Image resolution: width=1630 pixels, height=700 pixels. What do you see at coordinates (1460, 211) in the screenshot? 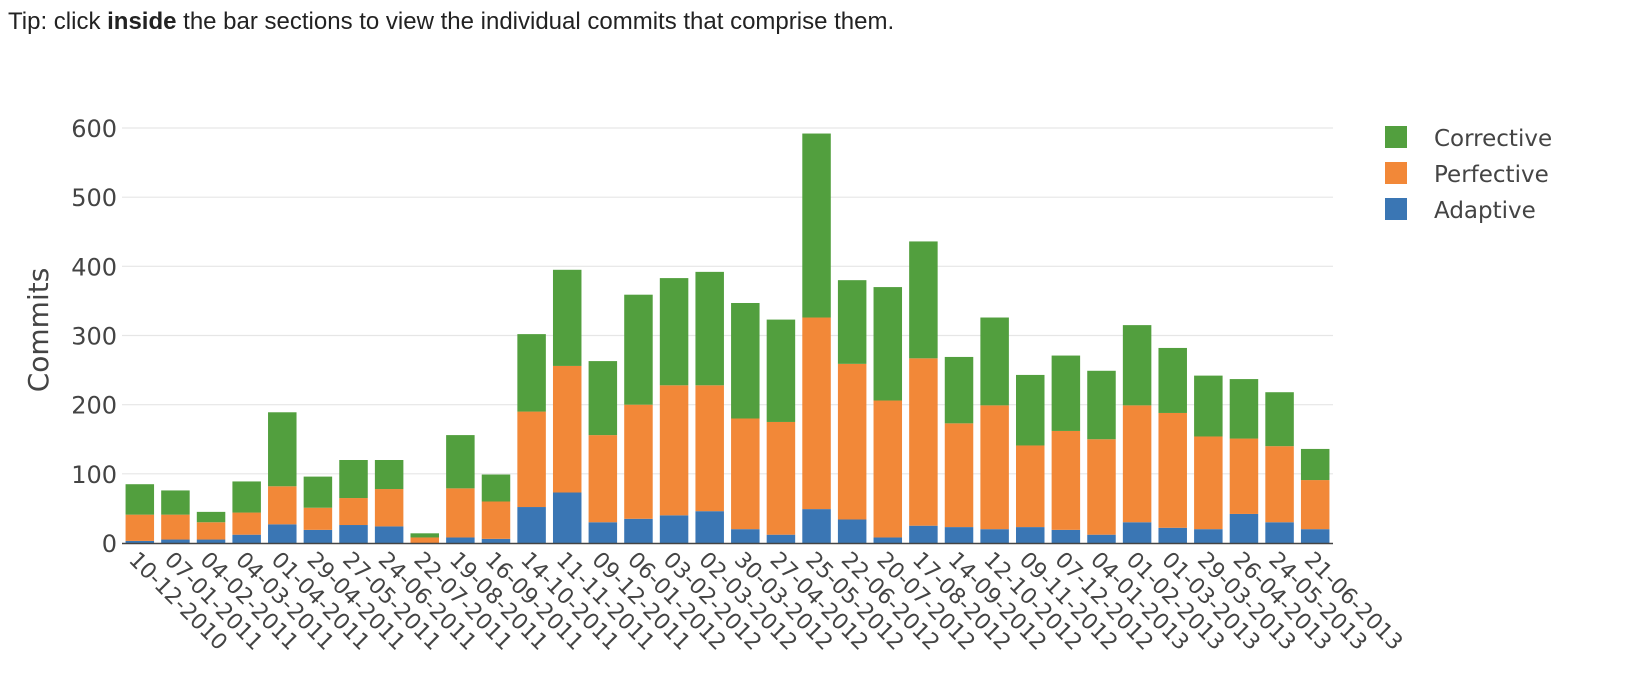
I see `legend-item-adaptive: Adaptive` at bounding box center [1460, 211].